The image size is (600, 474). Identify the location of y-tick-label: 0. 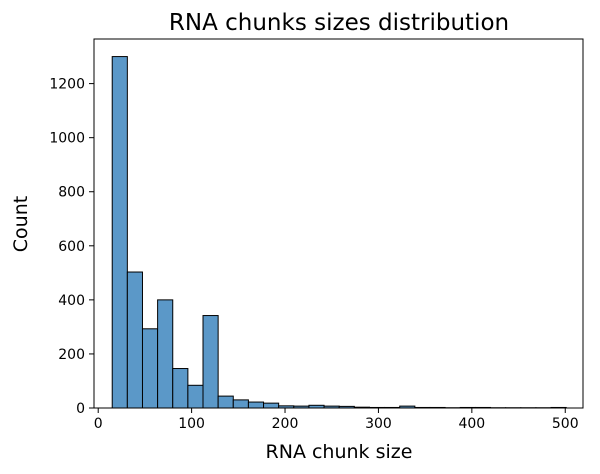
(80, 409).